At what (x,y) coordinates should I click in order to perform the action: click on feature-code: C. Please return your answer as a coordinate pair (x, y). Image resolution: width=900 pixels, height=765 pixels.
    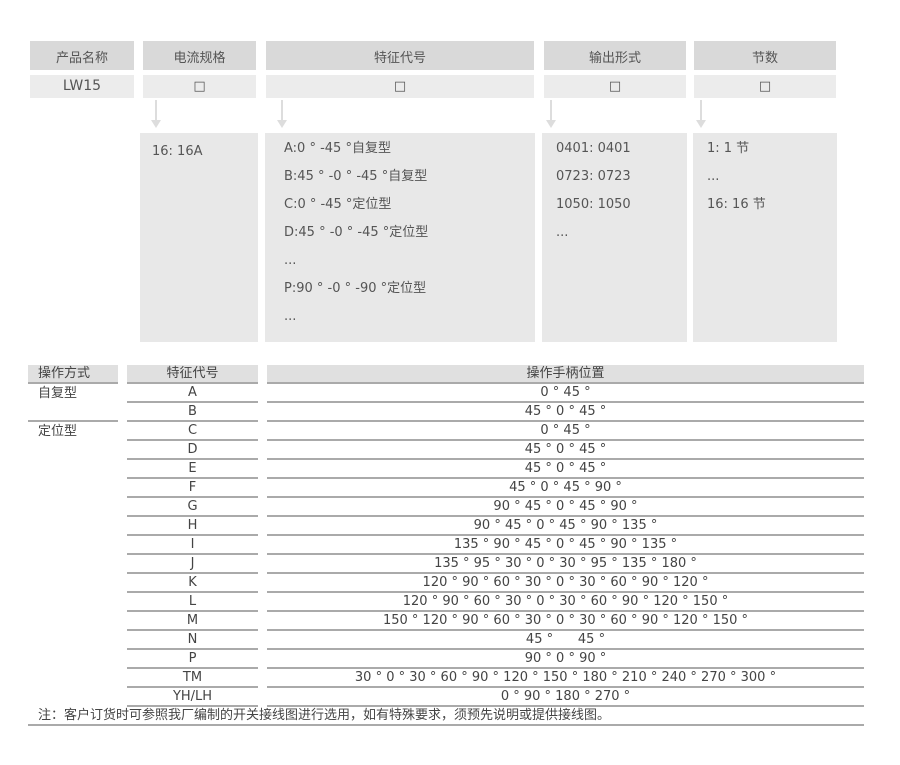
    Looking at the image, I should click on (192, 431).